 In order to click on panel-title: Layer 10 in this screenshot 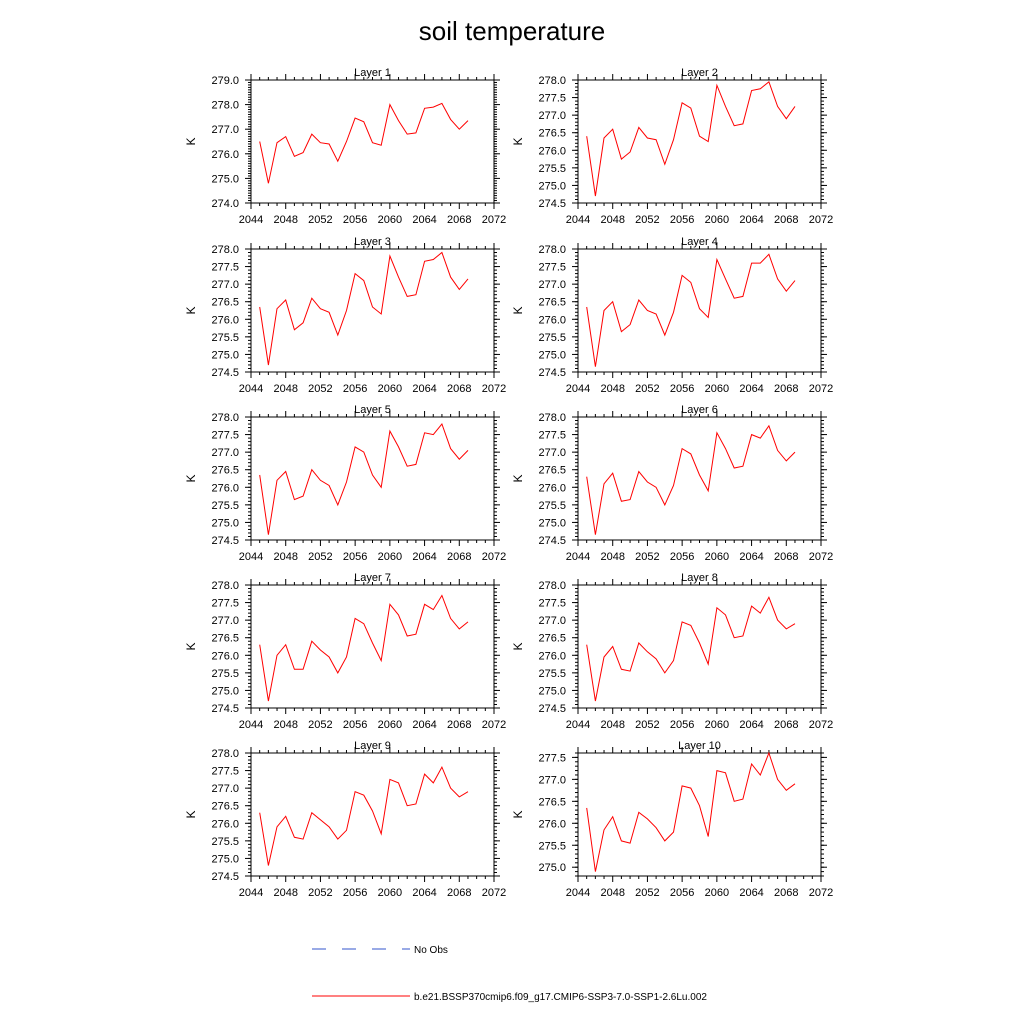, I will do `click(699, 746)`.